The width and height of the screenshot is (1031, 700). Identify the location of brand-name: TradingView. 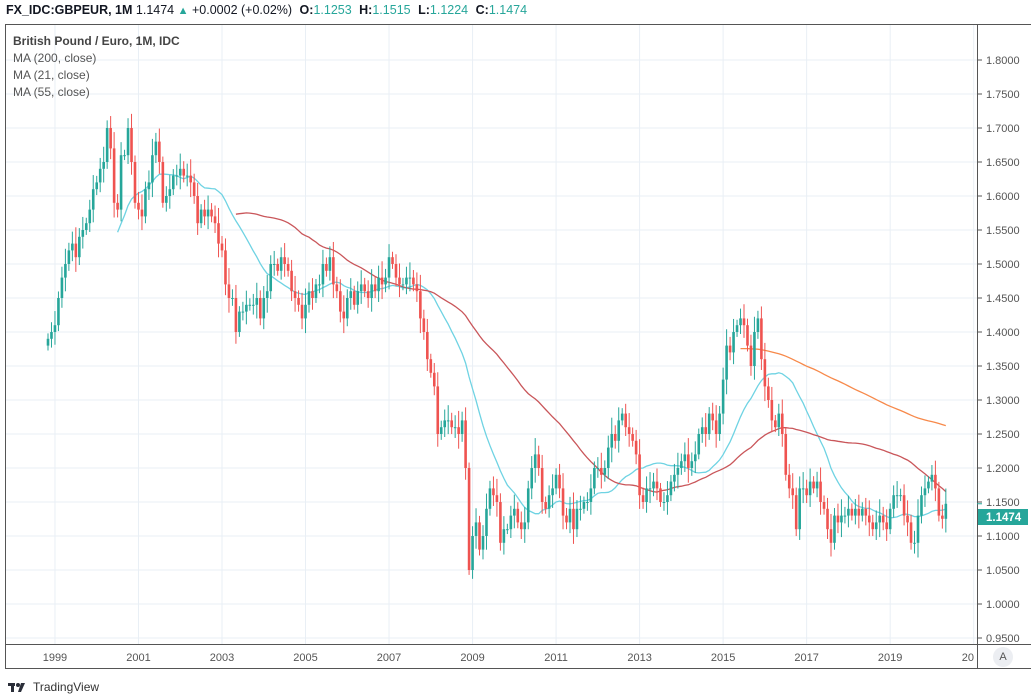
(66, 687).